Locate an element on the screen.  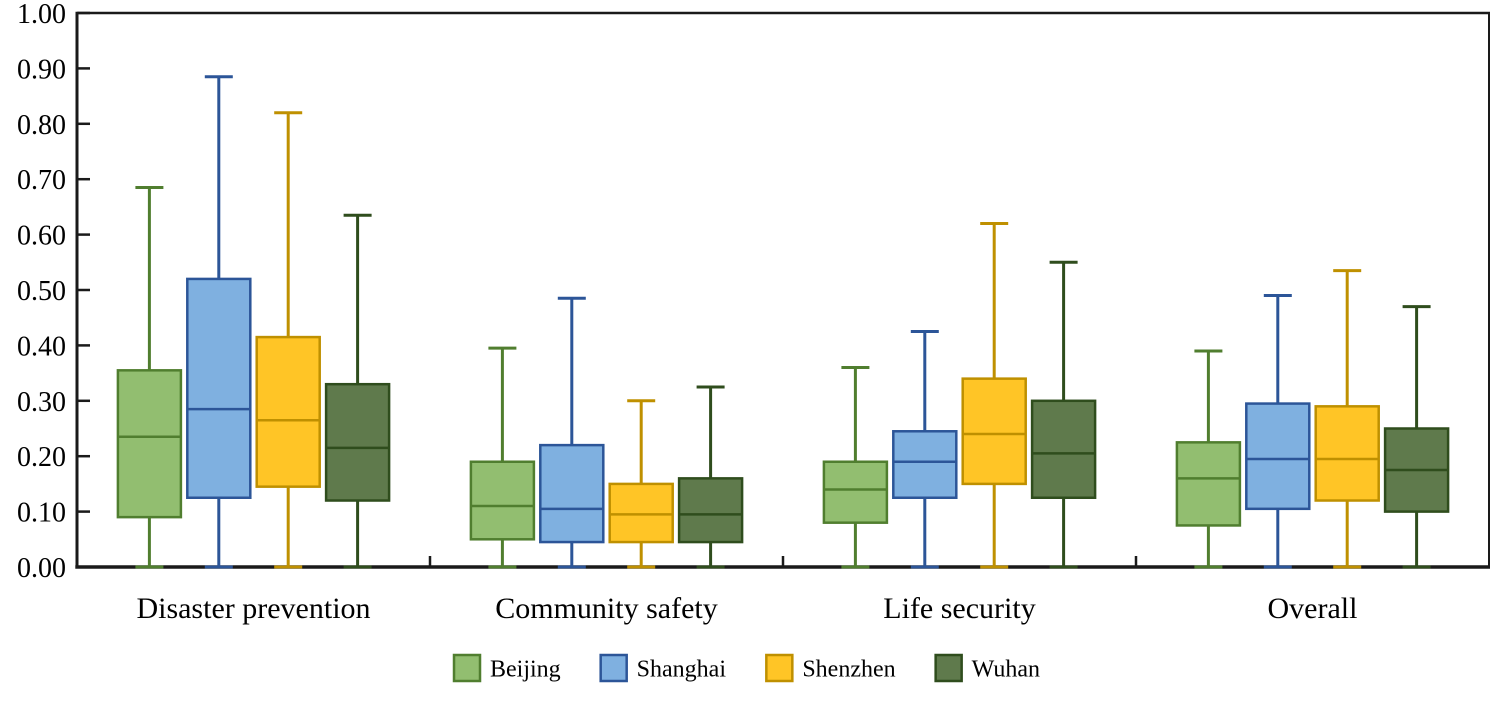
y-tick-label: 0.10 is located at coordinates (41, 513).